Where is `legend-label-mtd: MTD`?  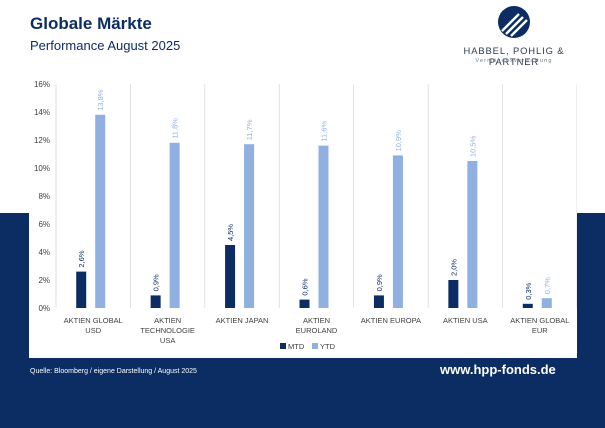 legend-label-mtd: MTD is located at coordinates (296, 346).